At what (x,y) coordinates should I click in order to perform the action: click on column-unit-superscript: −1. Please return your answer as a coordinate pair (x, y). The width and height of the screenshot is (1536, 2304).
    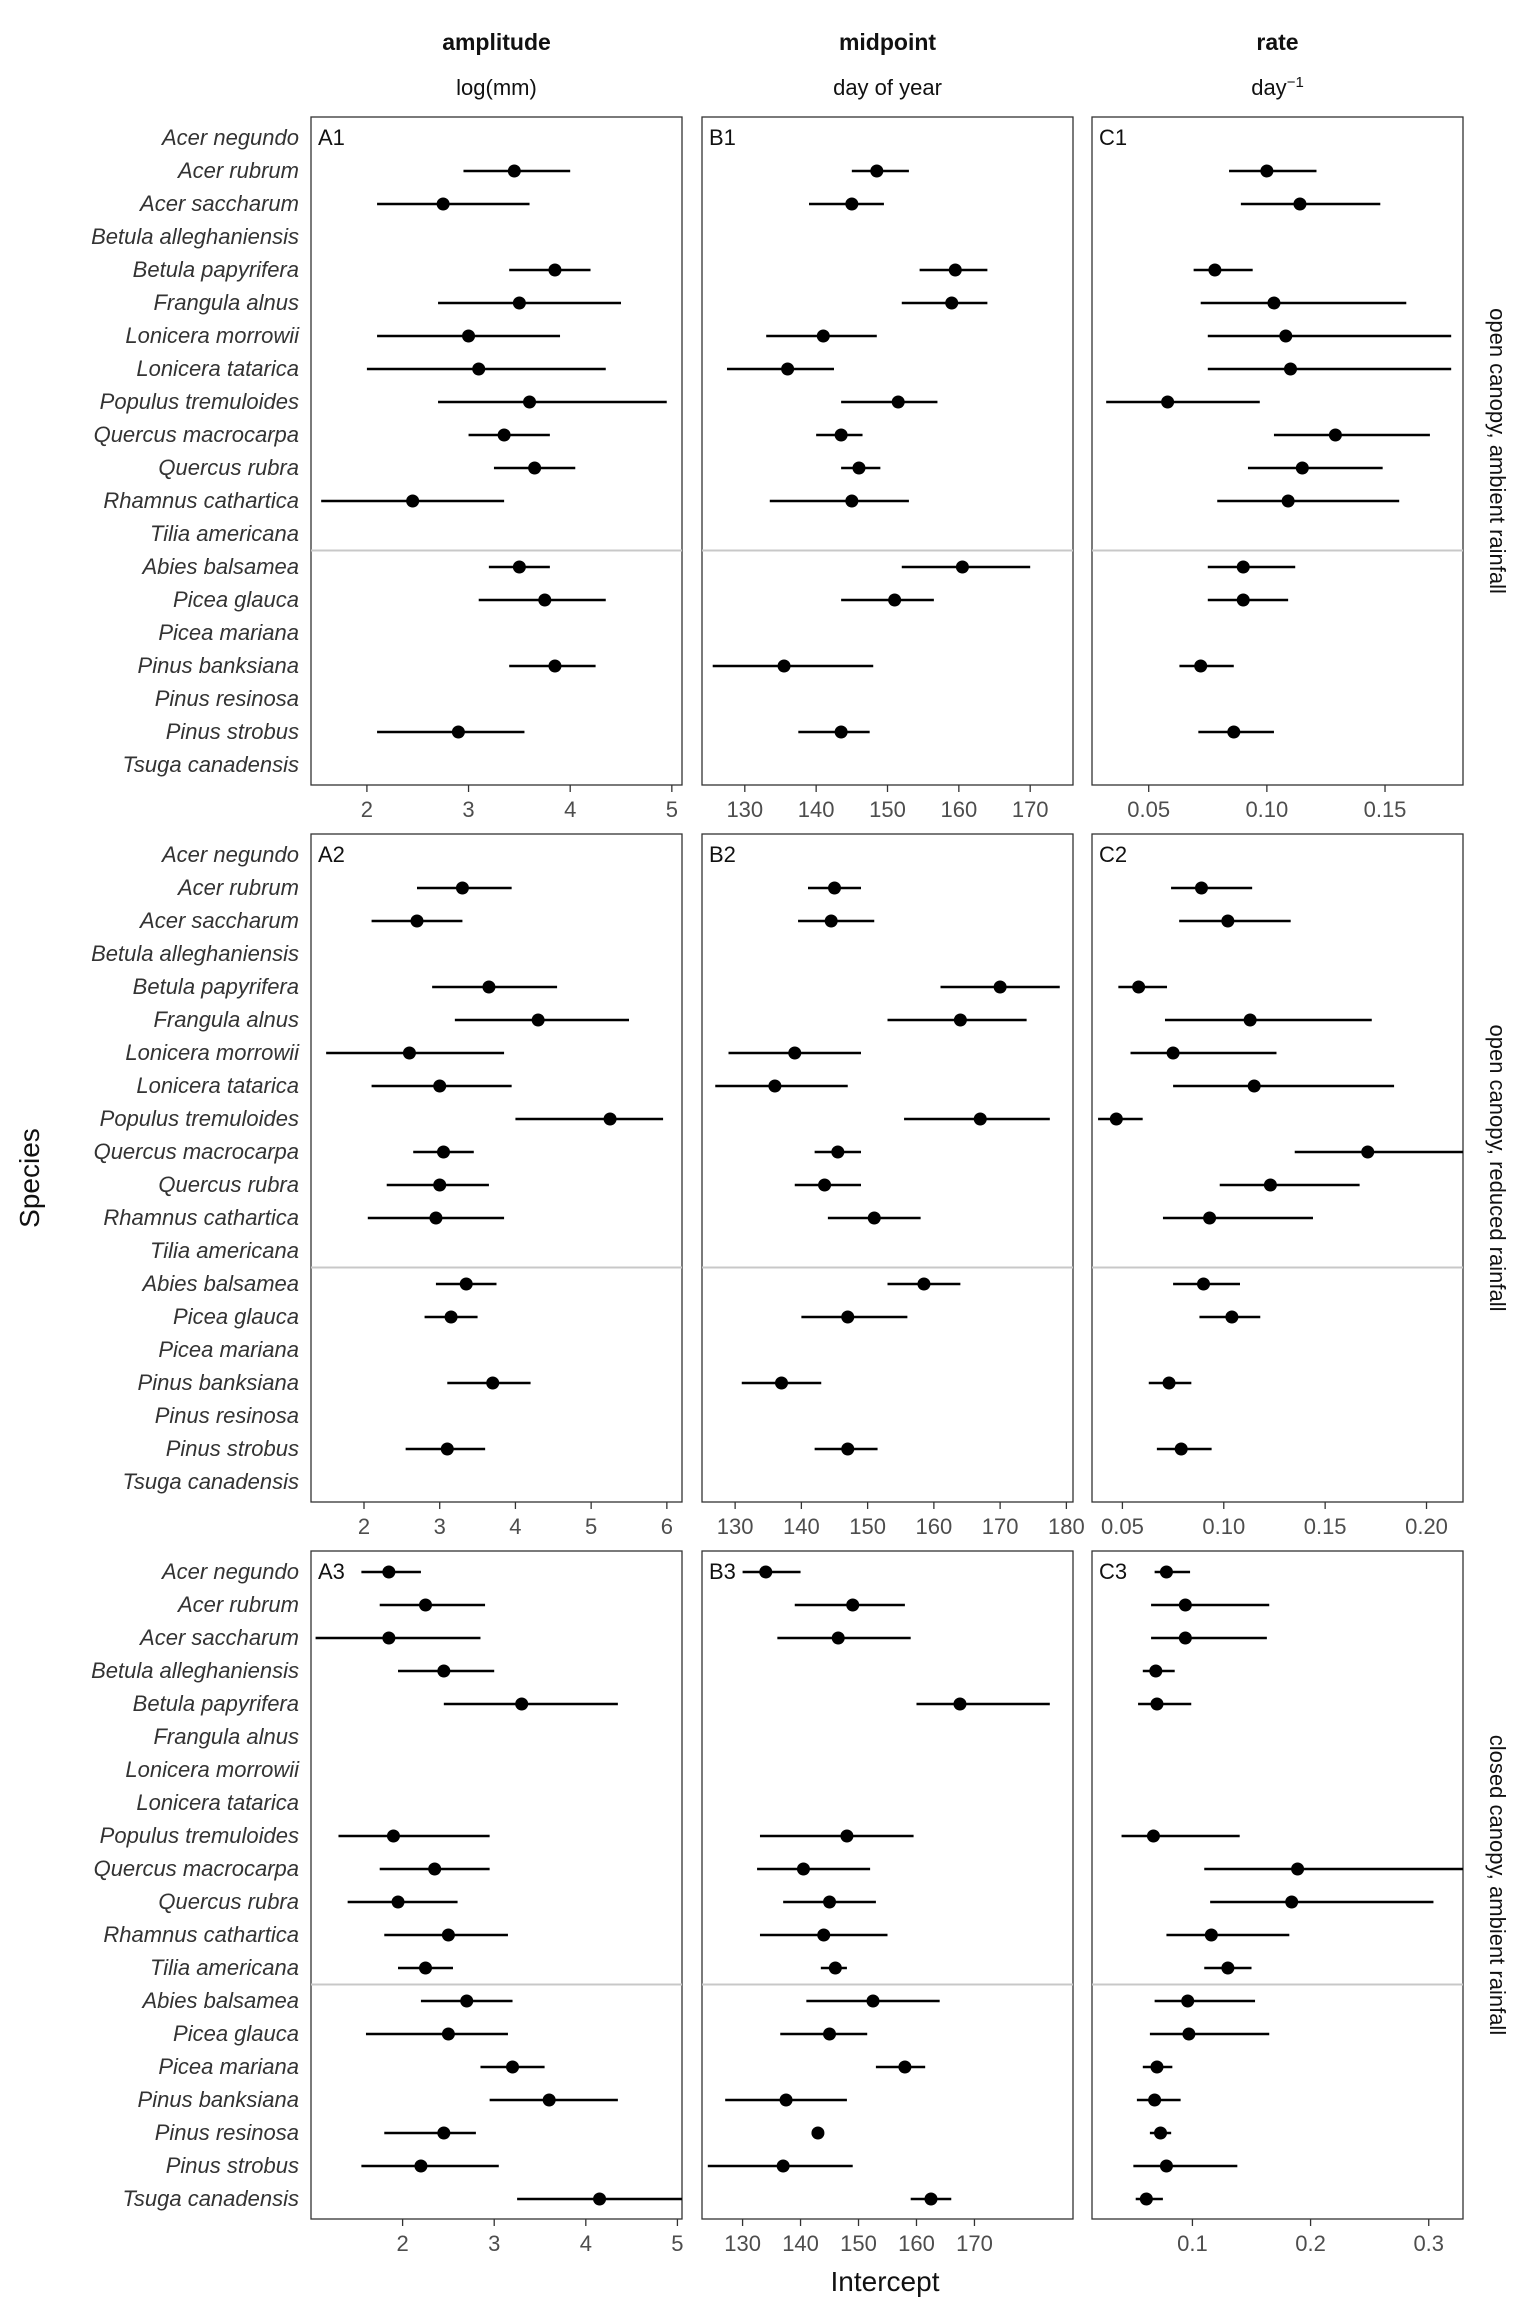
    Looking at the image, I should click on (1295, 82).